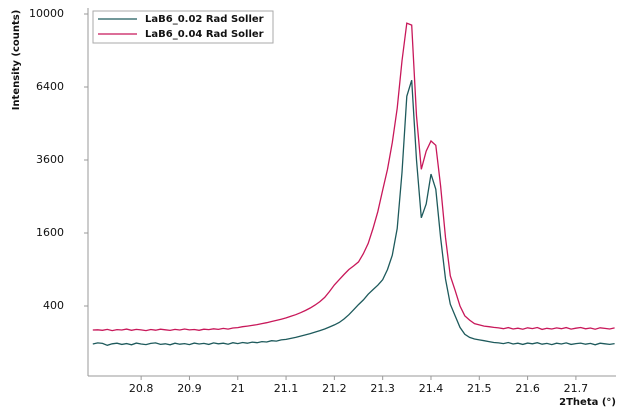 The width and height of the screenshot is (629, 412). Describe the element at coordinates (479, 388) in the screenshot. I see `x-tick-label: 21.5` at that location.